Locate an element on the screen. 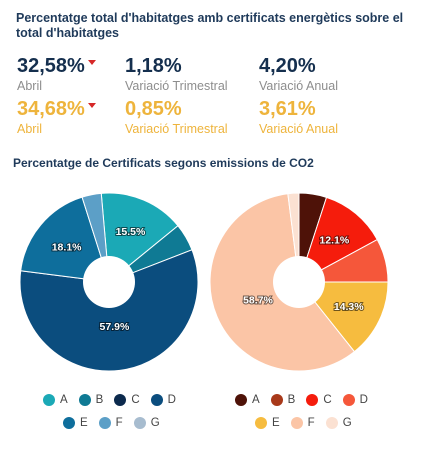  legend-right: A B C D E F G is located at coordinates (307, 415).